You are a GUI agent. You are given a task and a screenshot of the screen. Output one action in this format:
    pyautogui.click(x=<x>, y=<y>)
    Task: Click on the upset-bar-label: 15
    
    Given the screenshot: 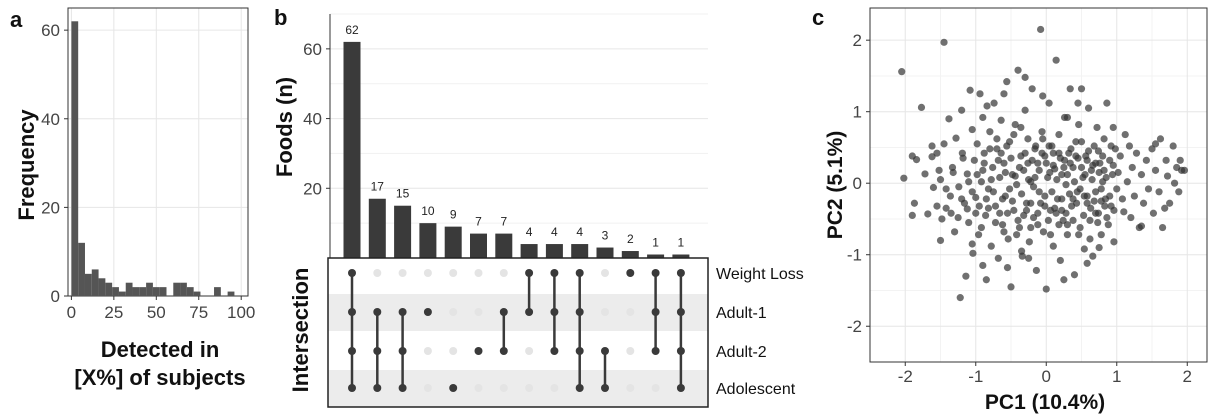 What is the action you would take?
    pyautogui.click(x=403, y=194)
    